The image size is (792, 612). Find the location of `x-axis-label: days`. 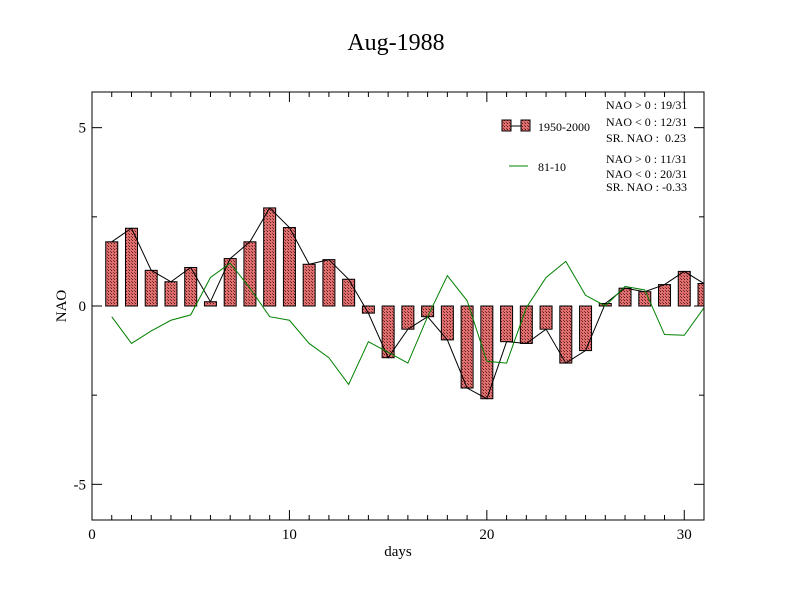

x-axis-label: days is located at coordinates (398, 552).